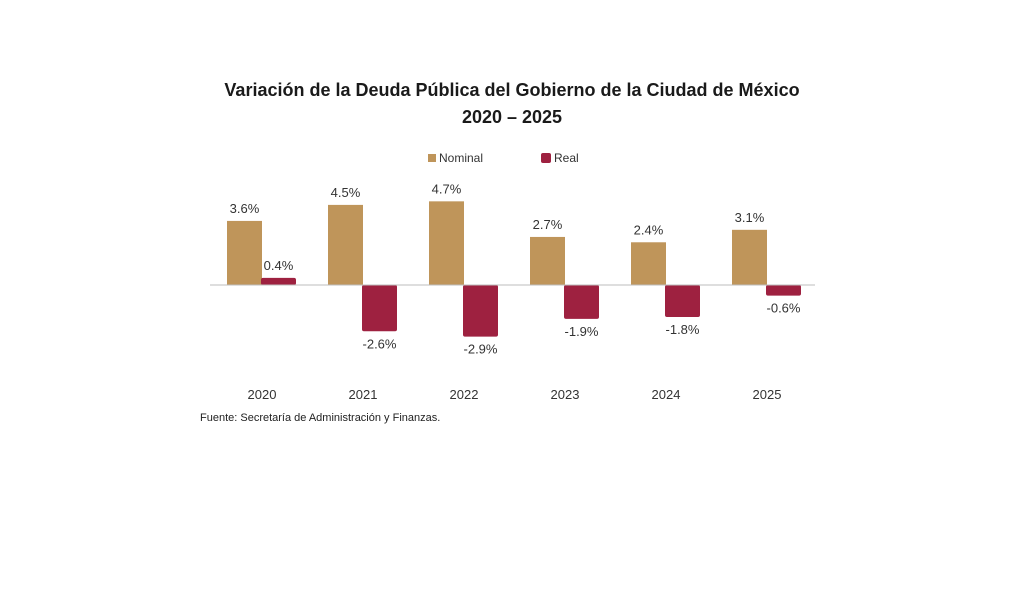 Image resolution: width=1024 pixels, height=589 pixels. Describe the element at coordinates (447, 188) in the screenshot. I see `data-label-nominal-2022: 4.7%` at that location.